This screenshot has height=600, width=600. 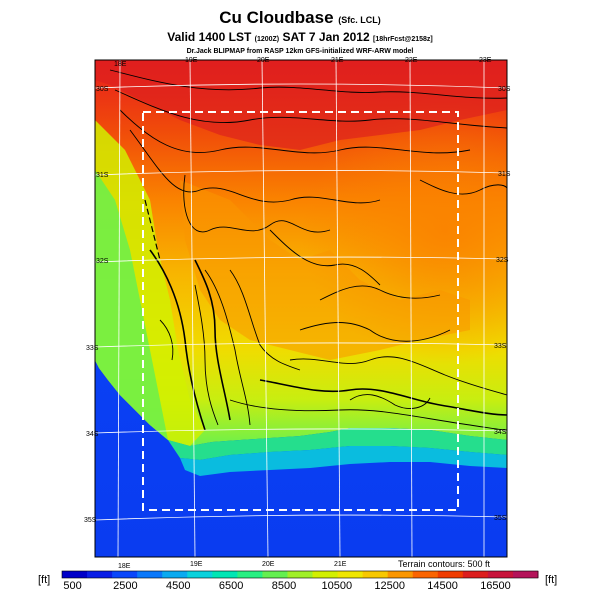 What do you see at coordinates (267, 39) in the screenshot?
I see `valid-utc: (1200Z)` at bounding box center [267, 39].